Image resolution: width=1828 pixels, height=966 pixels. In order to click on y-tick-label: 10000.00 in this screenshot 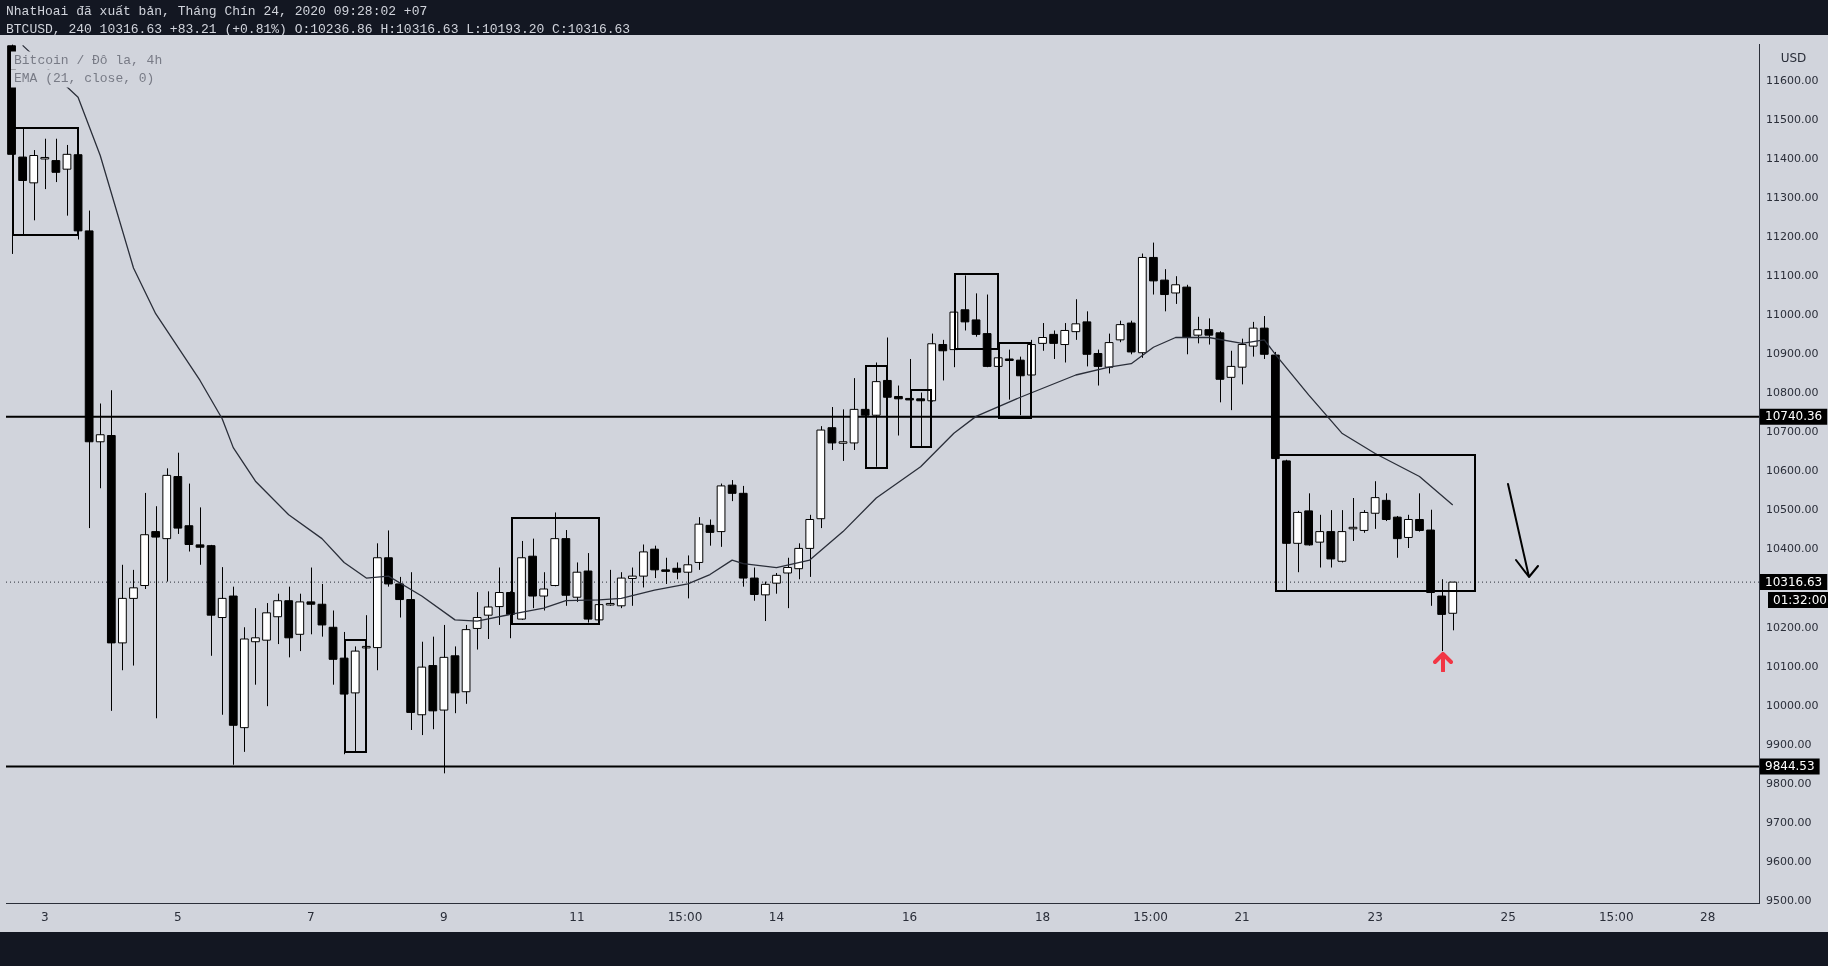, I will do `click(1792, 705)`.